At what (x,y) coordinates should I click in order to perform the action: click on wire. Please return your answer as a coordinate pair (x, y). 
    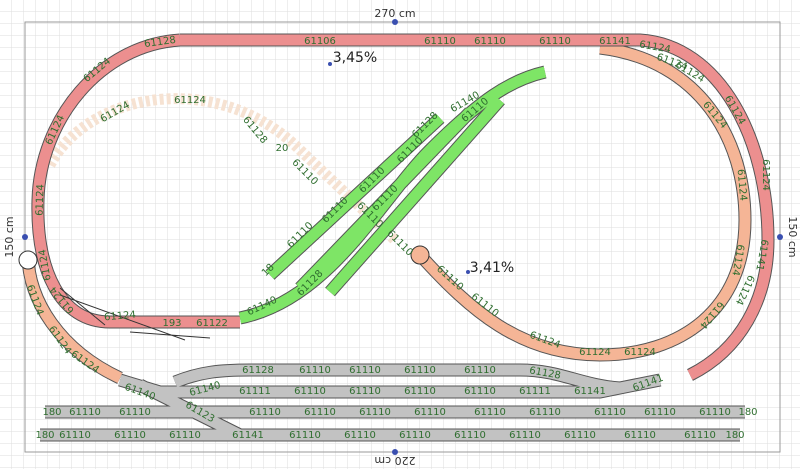
    Looking at the image, I should click on (135, 314).